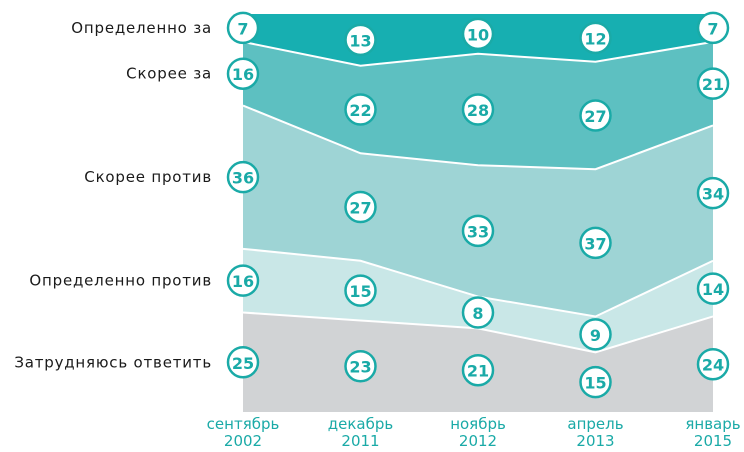 This screenshot has height=452, width=744. I want to click on legend-label: Скорее против, so click(148, 177).